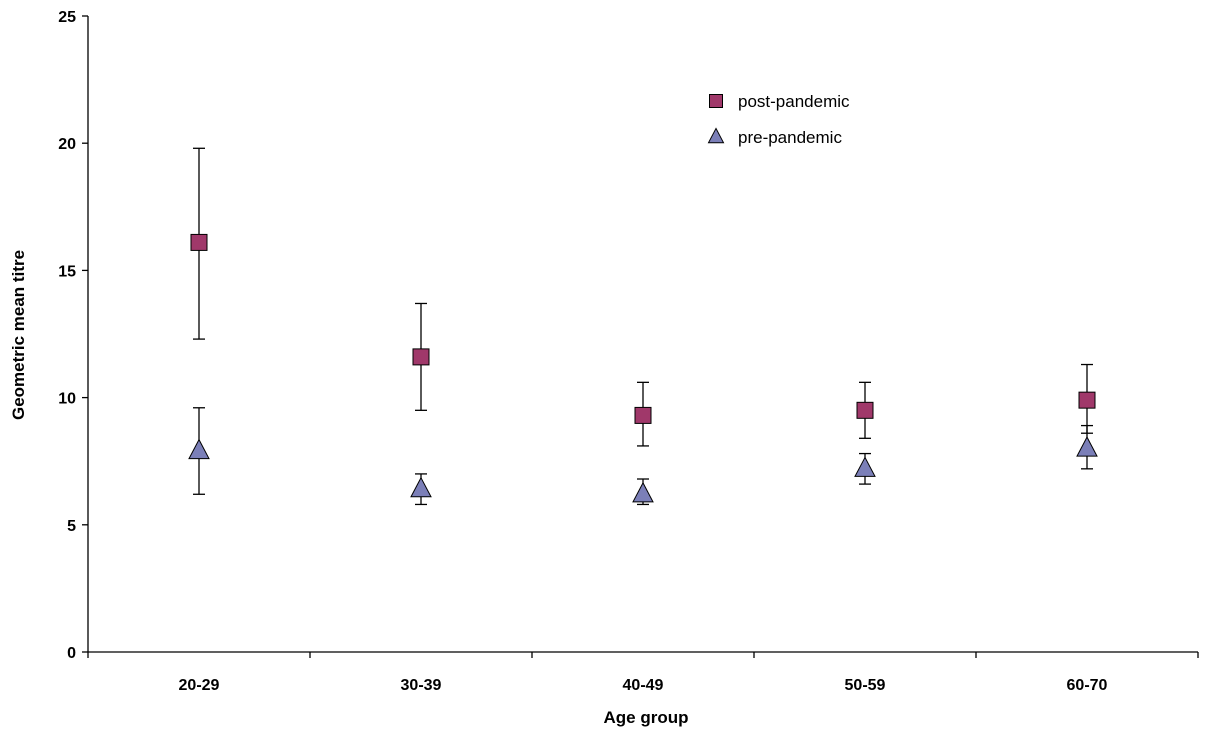 Image resolution: width=1205 pixels, height=731 pixels. I want to click on legend-entry: post-pandemic, so click(779, 101).